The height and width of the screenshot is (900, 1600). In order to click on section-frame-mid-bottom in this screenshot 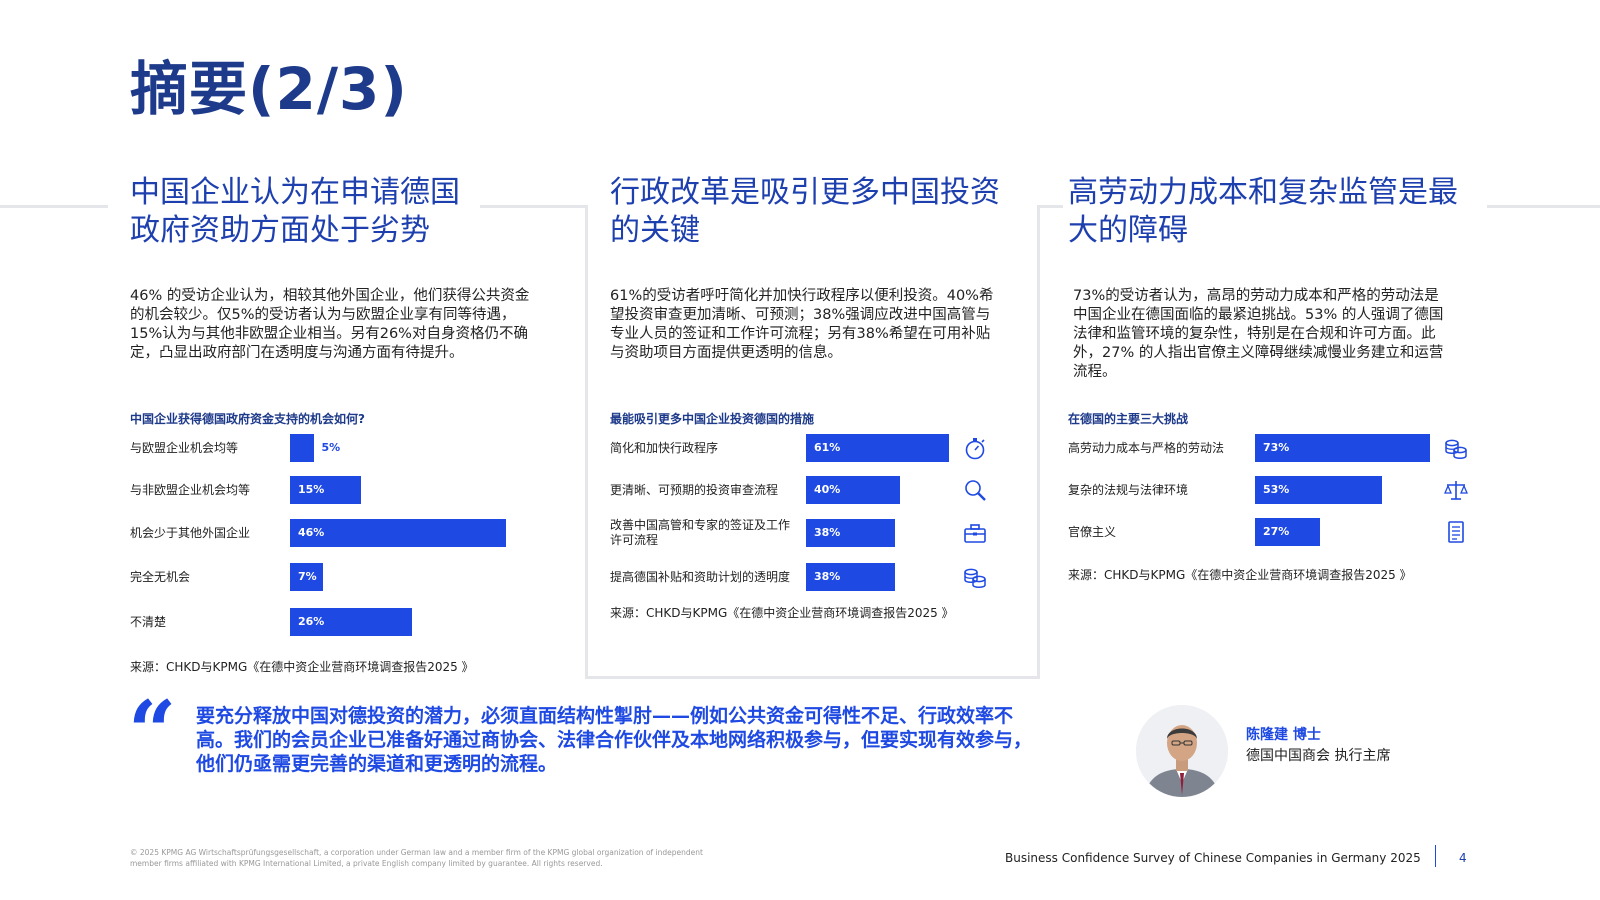, I will do `click(812, 677)`.